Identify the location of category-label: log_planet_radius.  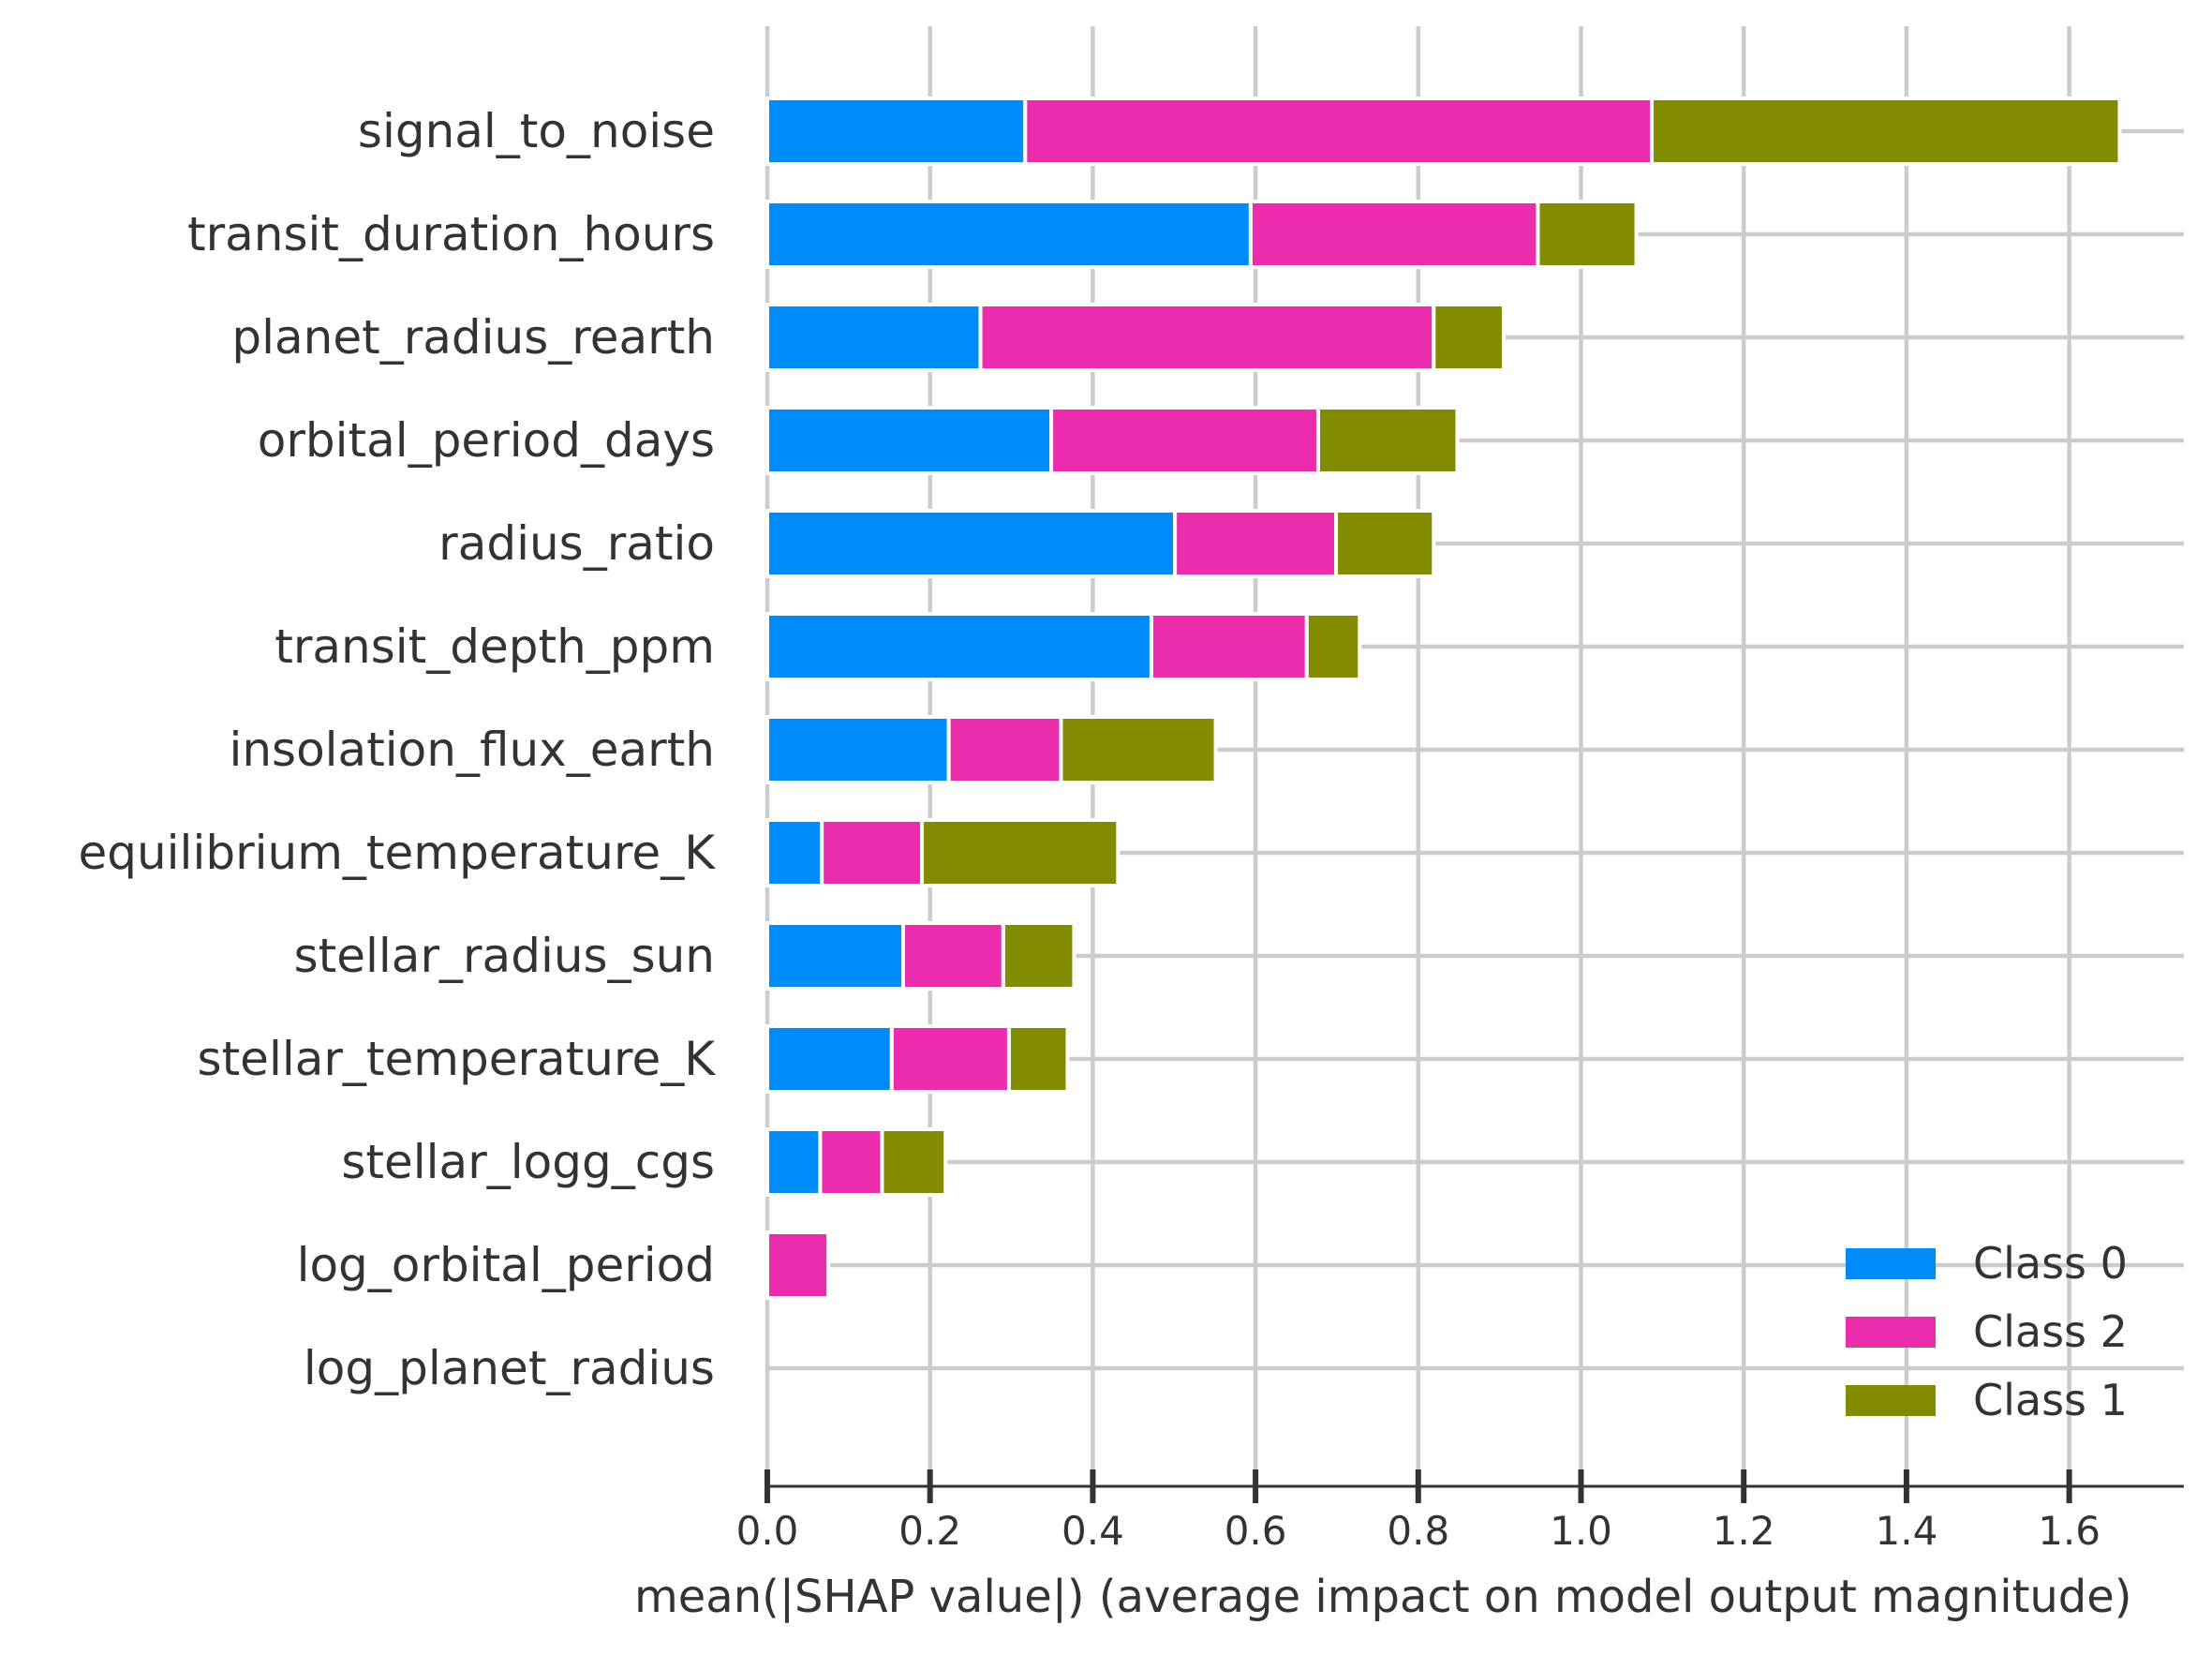
(509, 1368).